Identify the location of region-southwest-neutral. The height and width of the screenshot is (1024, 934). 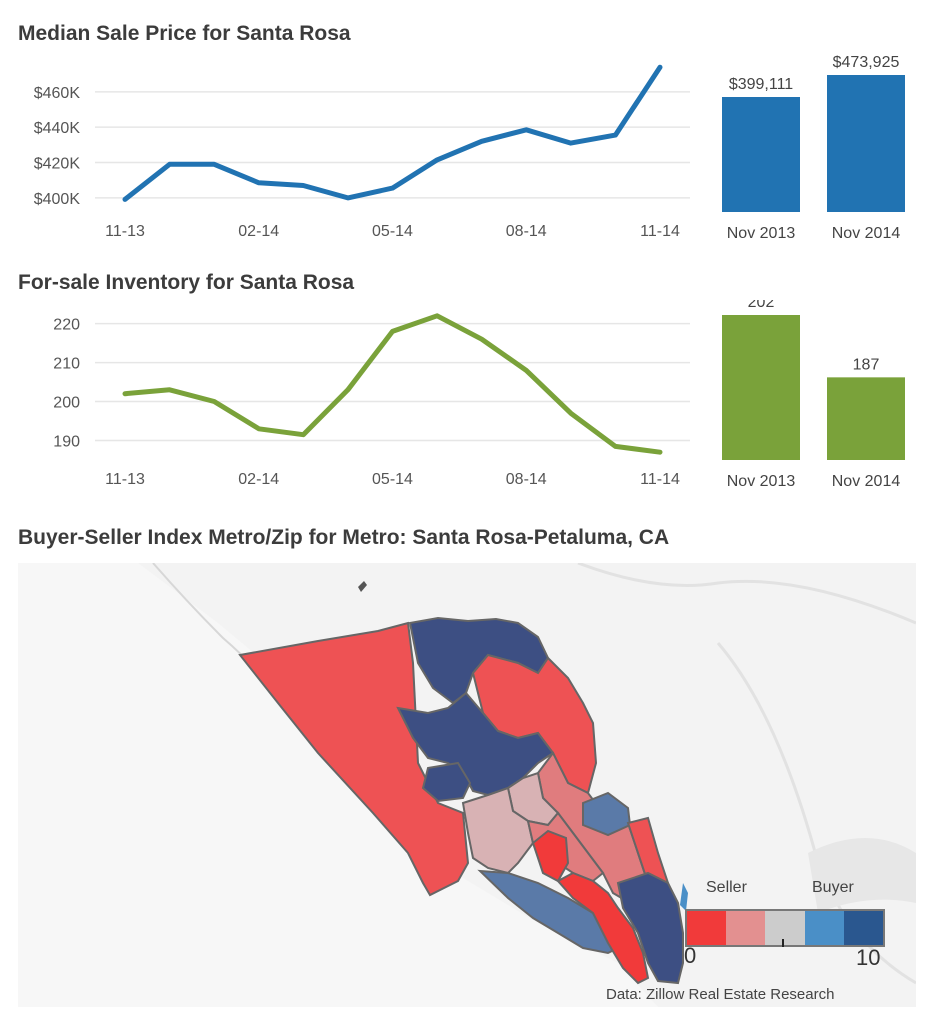
(498, 830).